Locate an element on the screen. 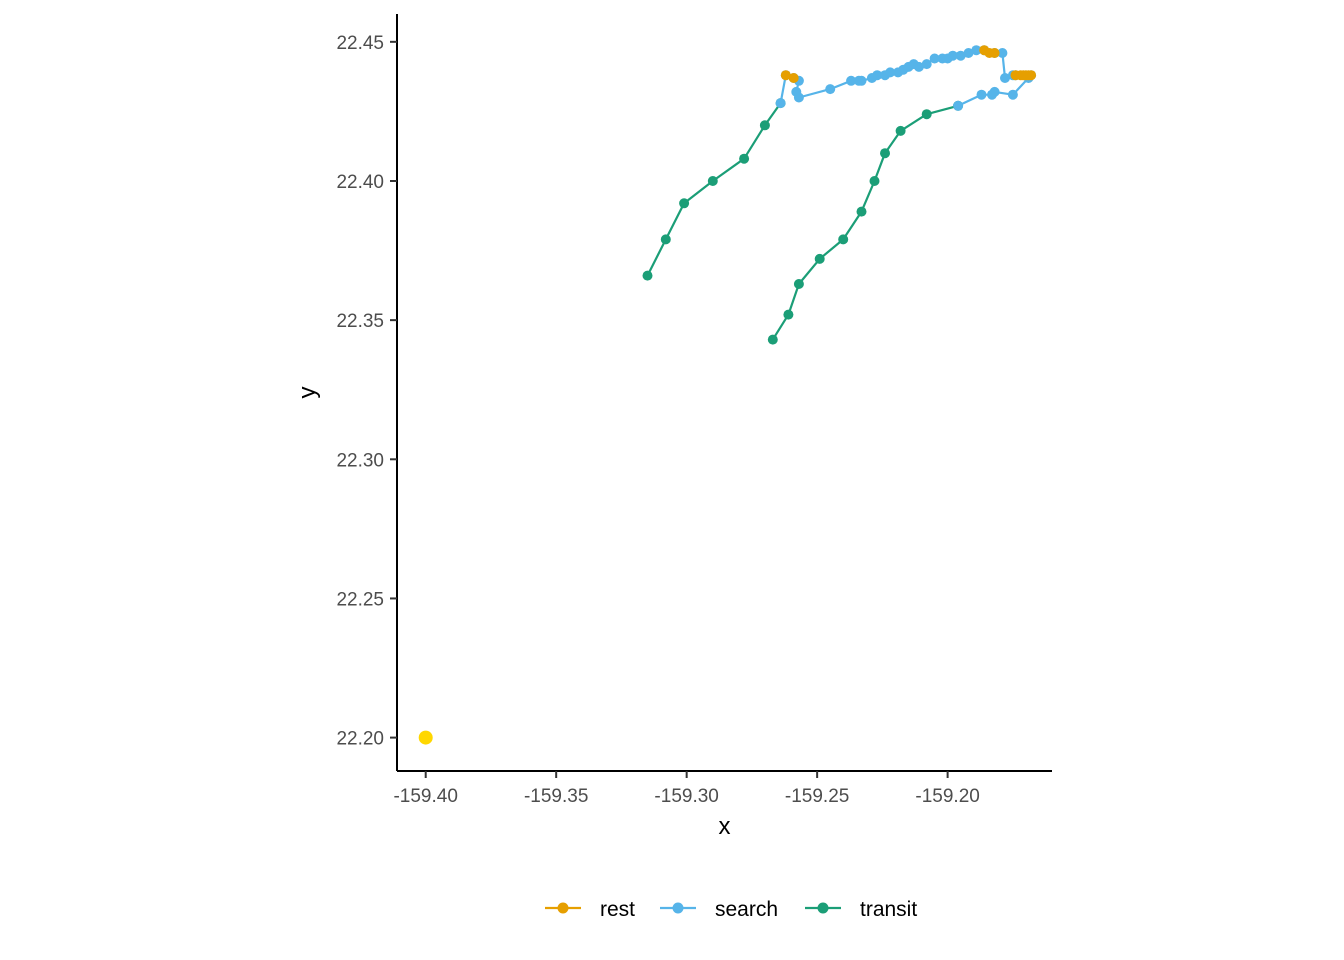 This screenshot has height=960, width=1344. y-tick-label: 22.40 is located at coordinates (360, 182).